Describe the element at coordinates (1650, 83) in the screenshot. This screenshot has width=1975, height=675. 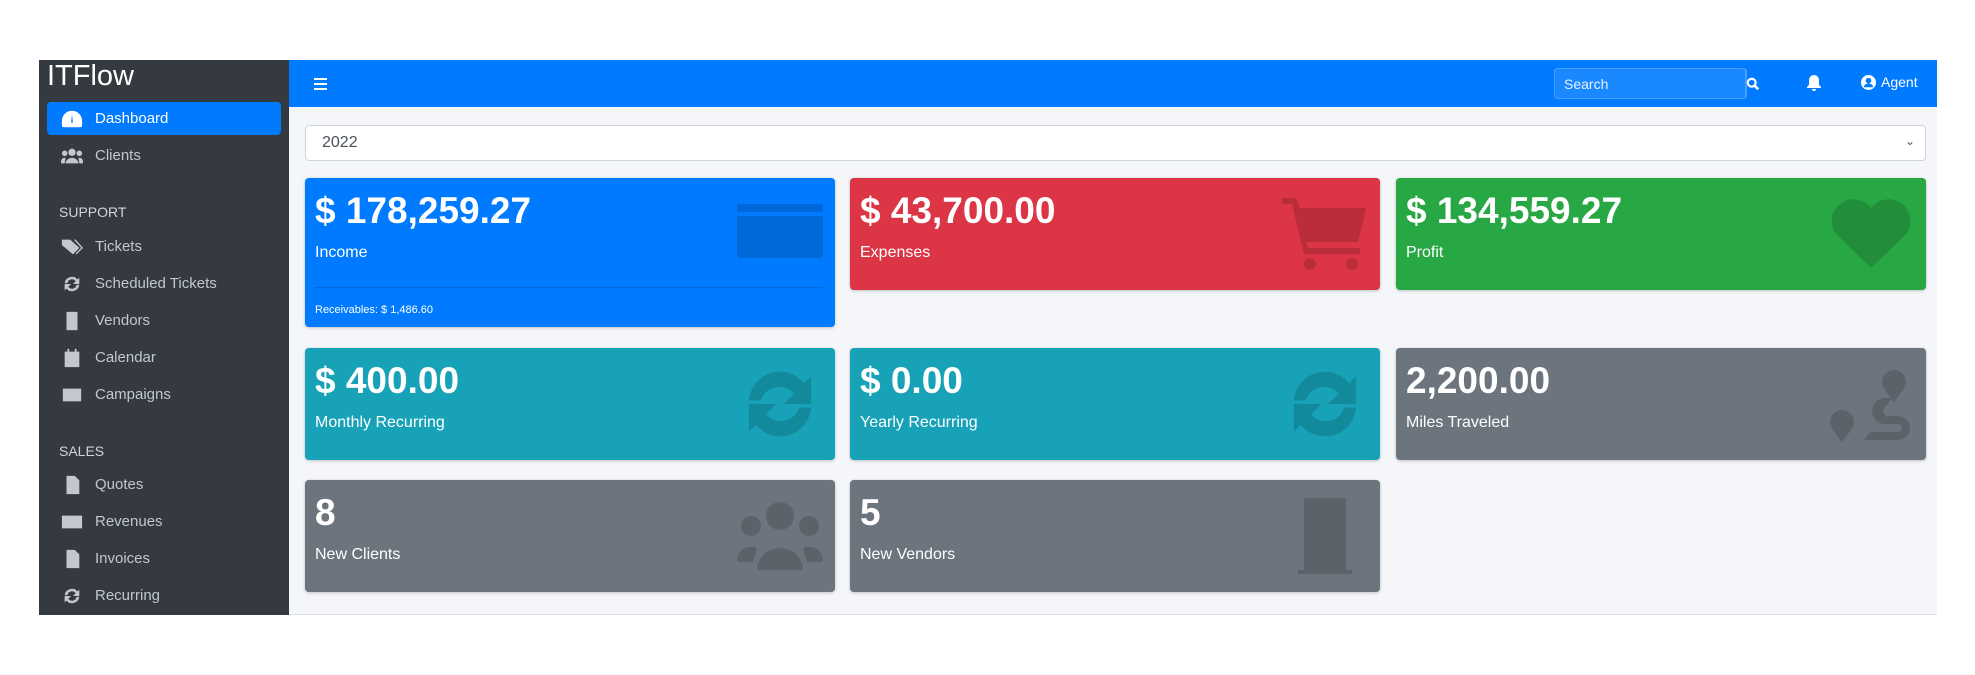
I see `search-input` at that location.